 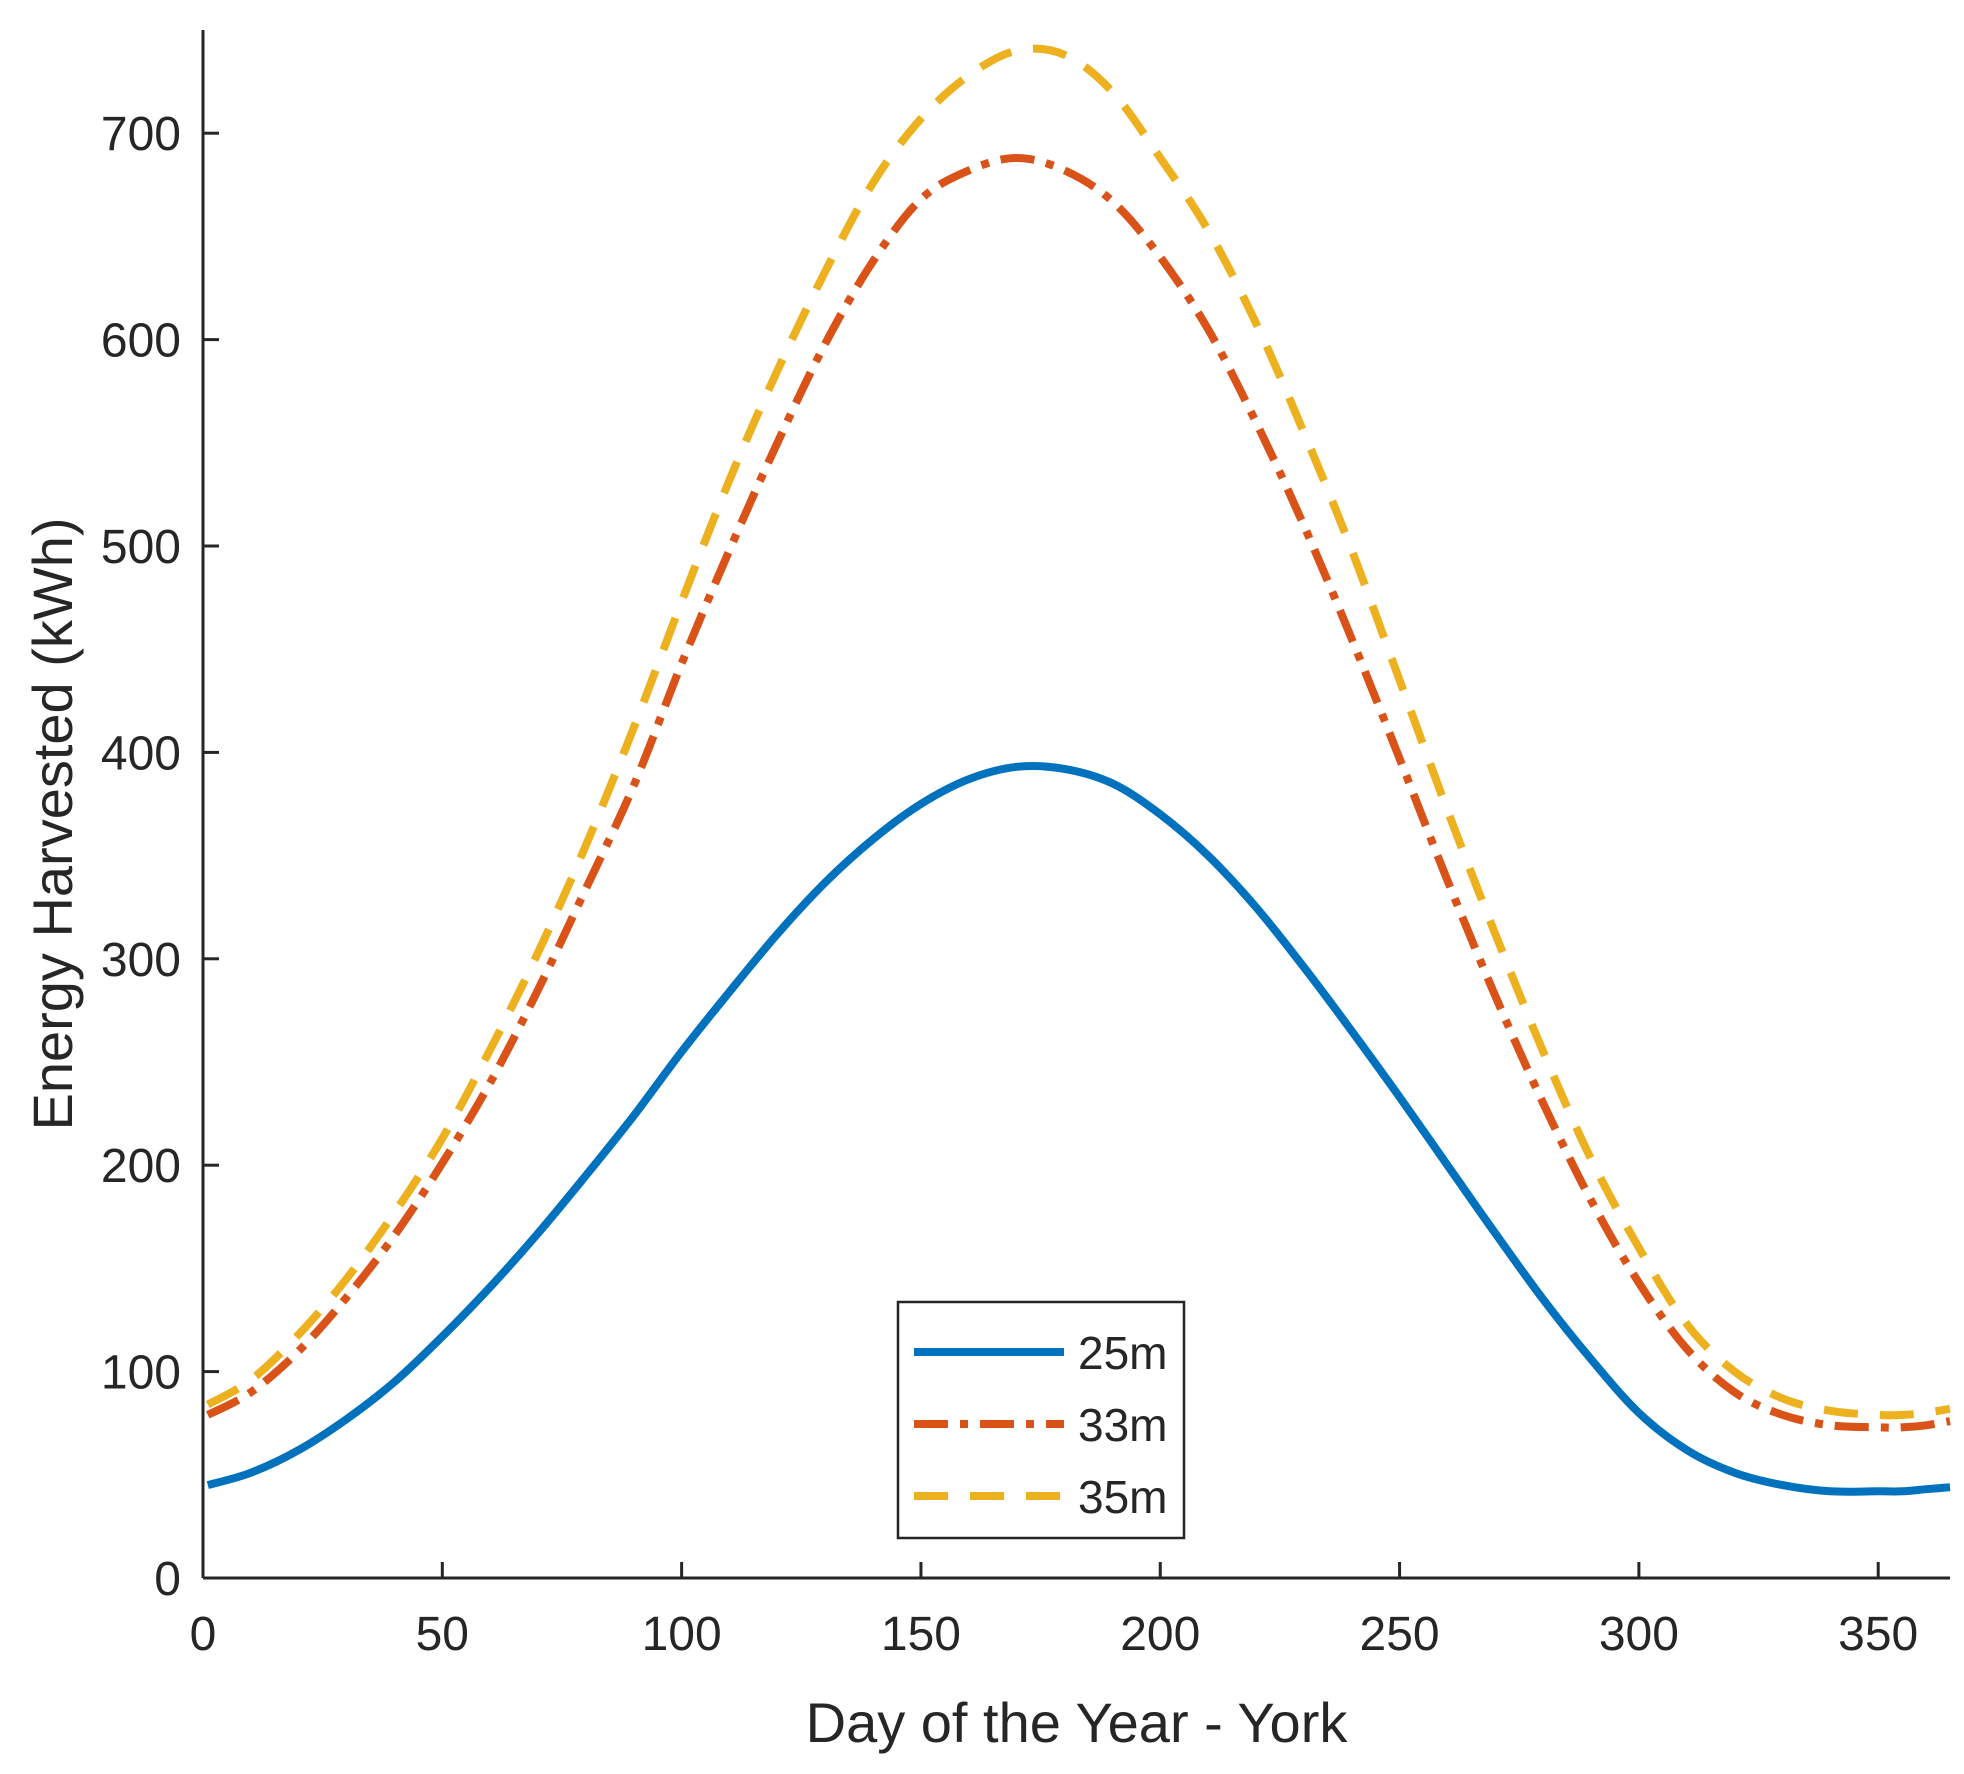 I want to click on legend: 25m 33m 35m, so click(x=1041, y=1420).